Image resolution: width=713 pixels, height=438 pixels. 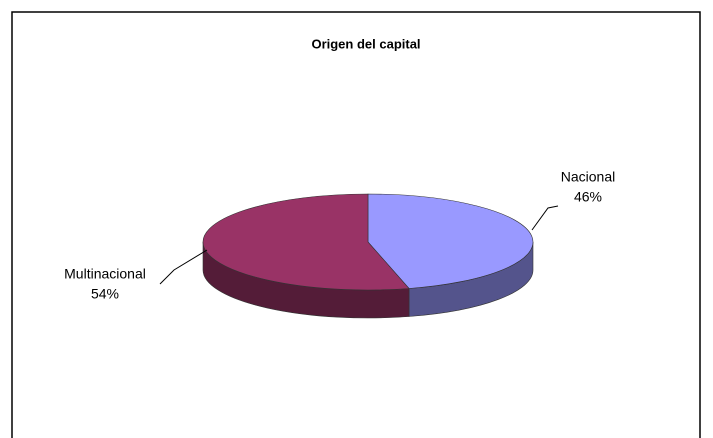 What do you see at coordinates (105, 294) in the screenshot?
I see `value-label: 54%` at bounding box center [105, 294].